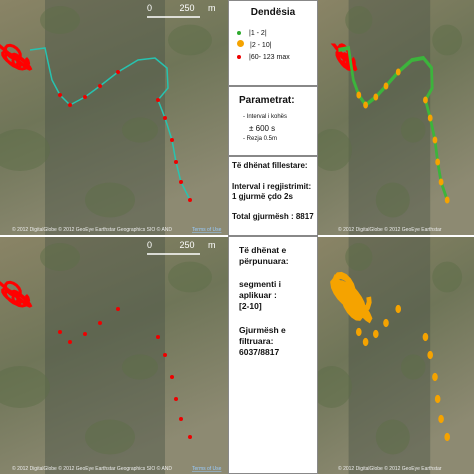 This screenshot has height=474, width=474. I want to click on legend-item: |1 - 2|, so click(277, 34).